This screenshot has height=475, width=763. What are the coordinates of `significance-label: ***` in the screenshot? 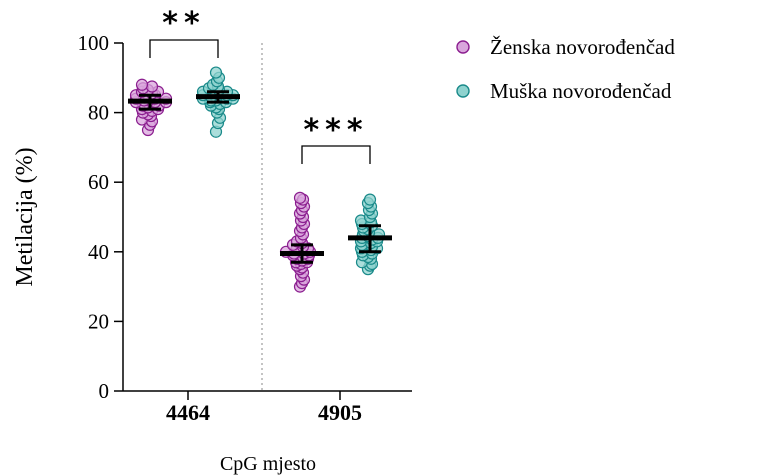 It's located at (335, 130).